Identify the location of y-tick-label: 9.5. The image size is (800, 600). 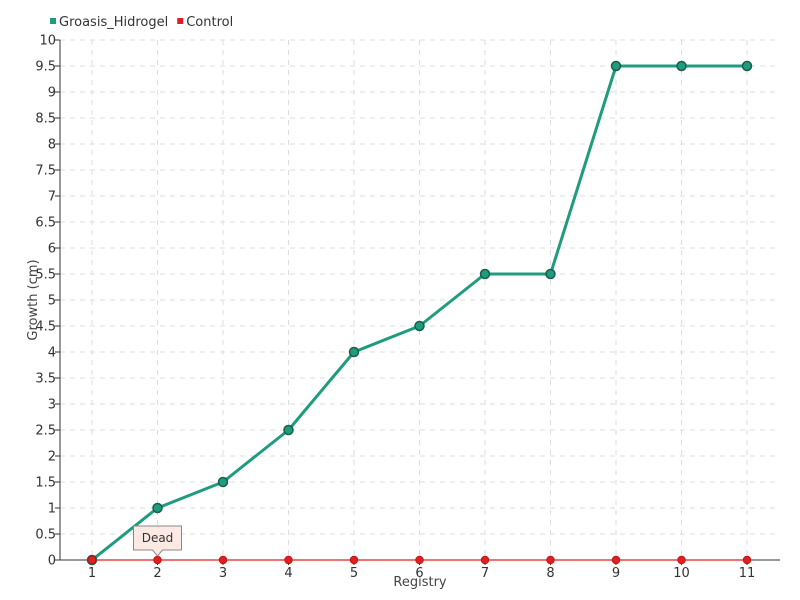
(45, 67).